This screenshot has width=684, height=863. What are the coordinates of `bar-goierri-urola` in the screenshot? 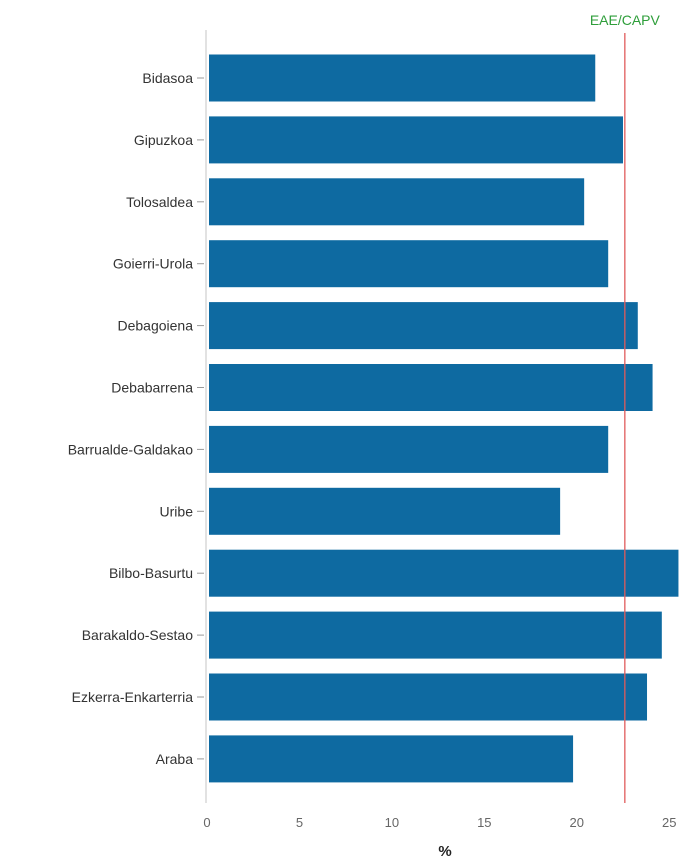 It's located at (409, 264).